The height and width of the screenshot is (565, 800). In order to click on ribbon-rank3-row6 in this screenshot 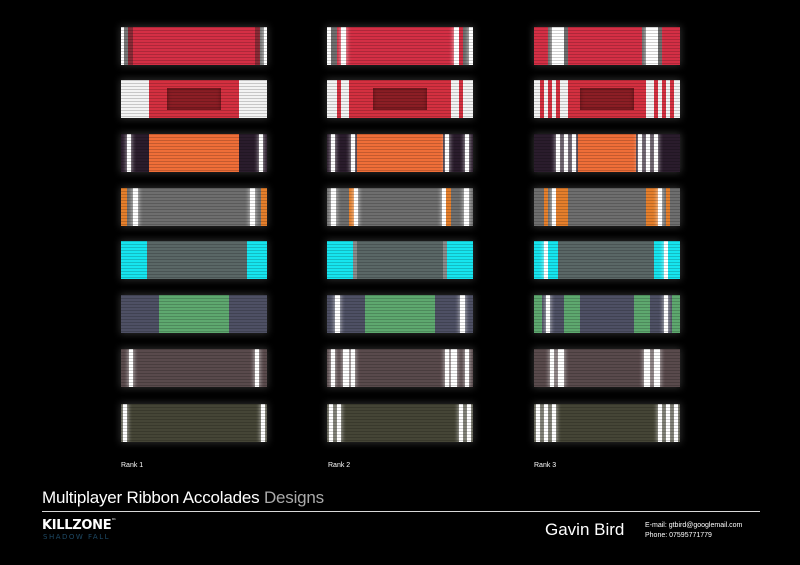, I will do `click(607, 314)`.